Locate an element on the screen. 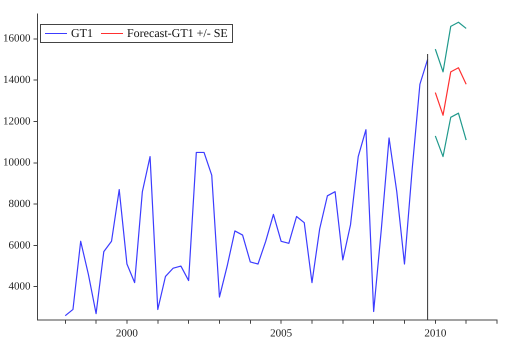 The image size is (515, 343). x-tick-label: 2010 is located at coordinates (435, 333).